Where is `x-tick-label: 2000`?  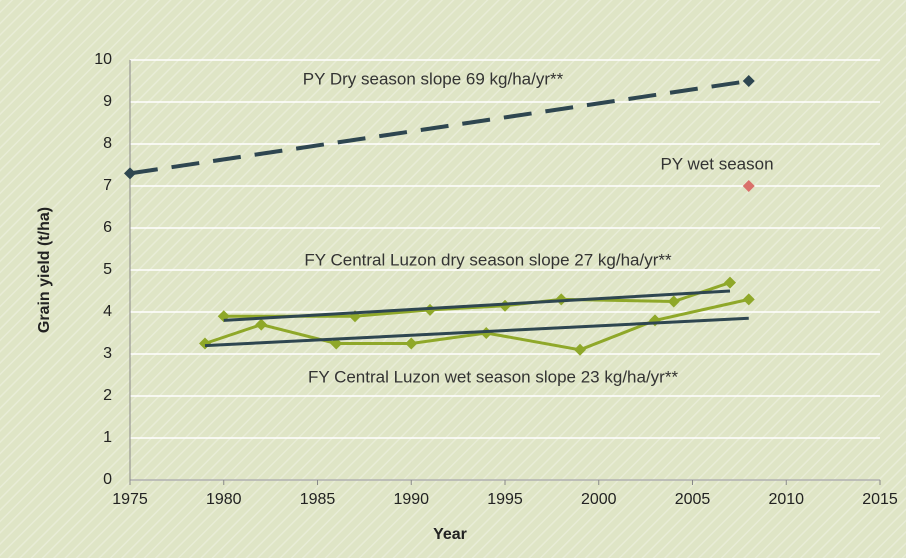 x-tick-label: 2000 is located at coordinates (599, 499).